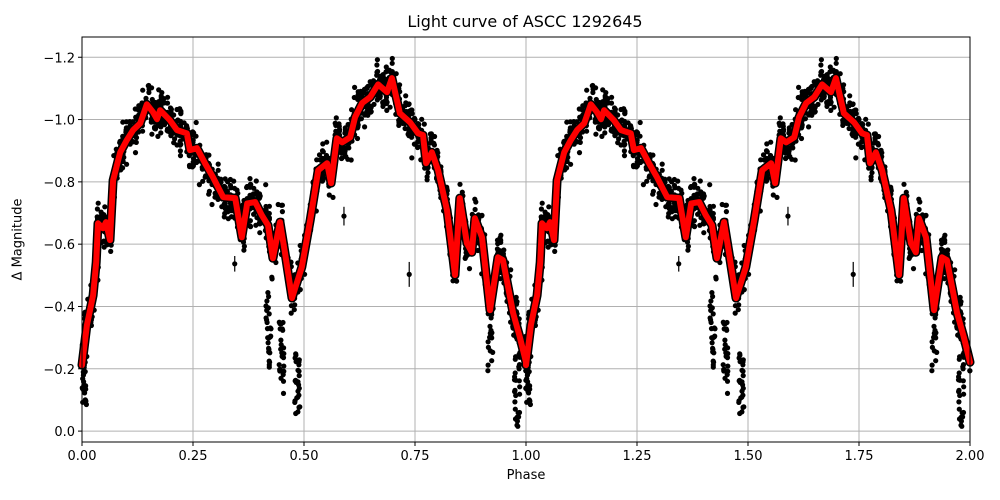  What do you see at coordinates (748, 456) in the screenshot?
I see `x-tick-label: 1.50` at bounding box center [748, 456].